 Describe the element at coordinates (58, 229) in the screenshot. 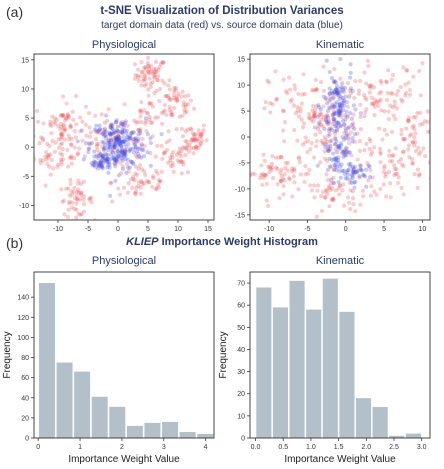

I see `x-tick-label: -10` at that location.